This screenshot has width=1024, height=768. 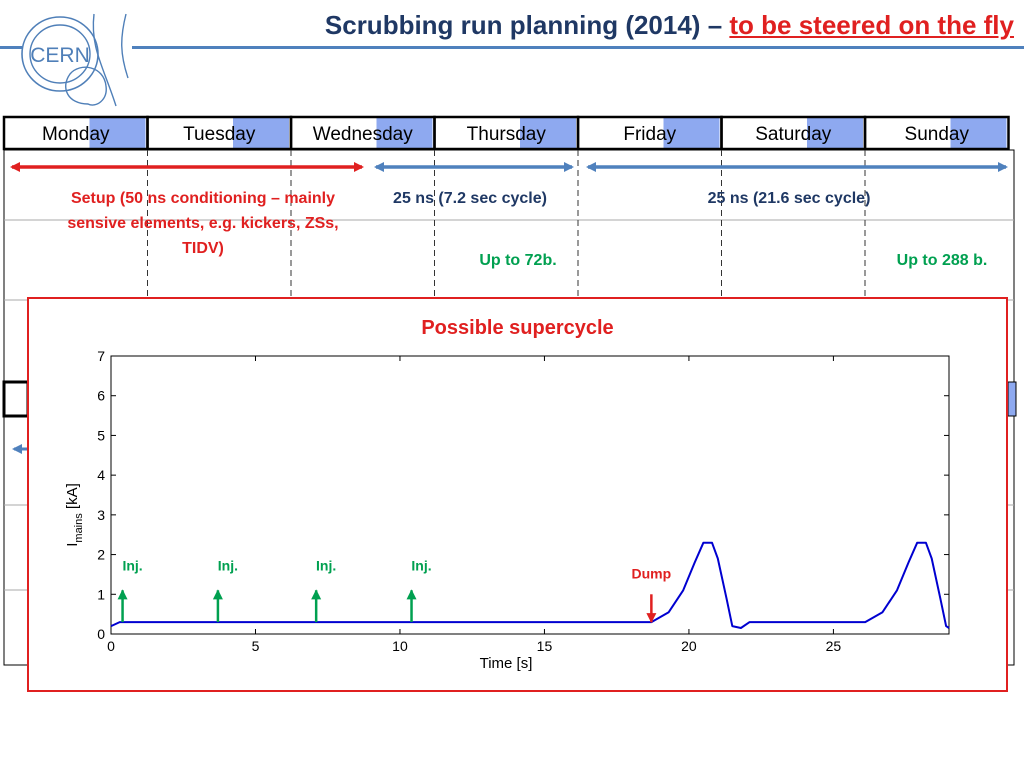 What do you see at coordinates (16, 399) in the screenshot?
I see `hidden-row-left` at bounding box center [16, 399].